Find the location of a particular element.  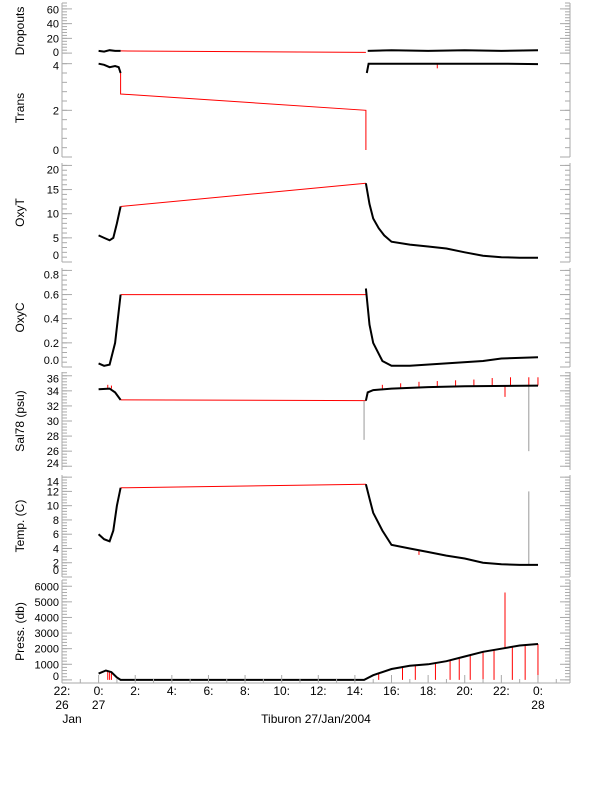

sal78-tick-label: 30 is located at coordinates (53, 422).